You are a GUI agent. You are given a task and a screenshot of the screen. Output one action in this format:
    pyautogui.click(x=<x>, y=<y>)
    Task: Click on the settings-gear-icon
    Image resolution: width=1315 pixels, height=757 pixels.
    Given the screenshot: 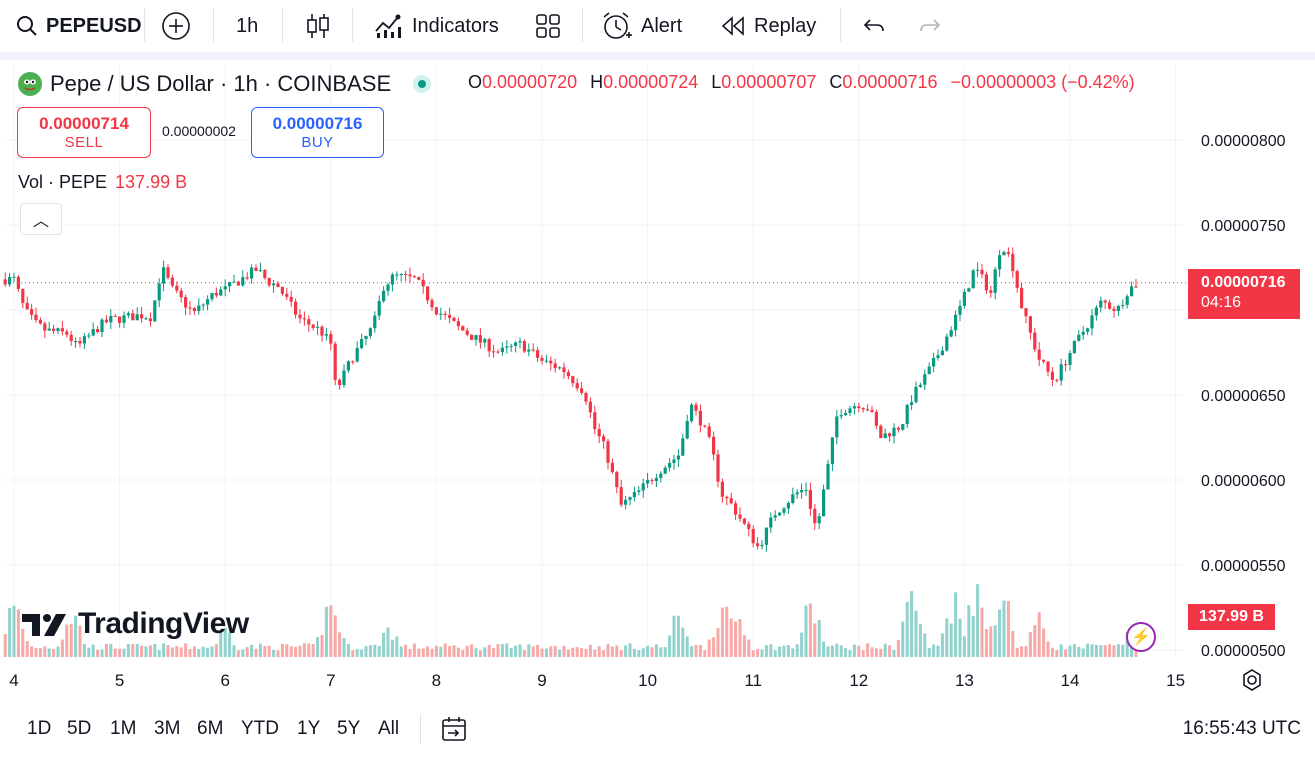 What is the action you would take?
    pyautogui.click(x=1252, y=680)
    